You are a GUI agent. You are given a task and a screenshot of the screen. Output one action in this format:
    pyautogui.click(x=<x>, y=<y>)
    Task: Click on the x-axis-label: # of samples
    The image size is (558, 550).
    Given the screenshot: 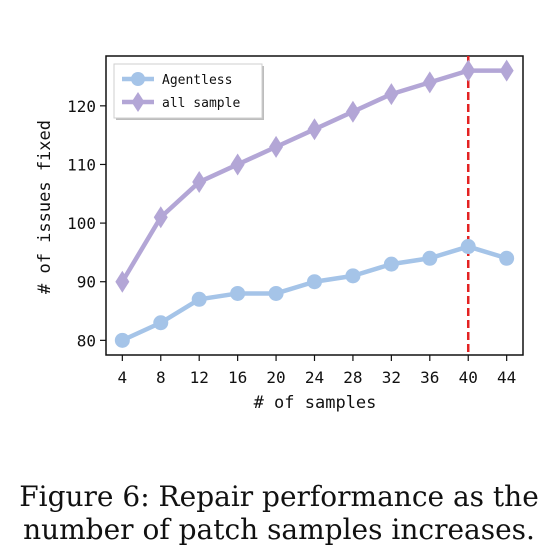 What is the action you would take?
    pyautogui.click(x=315, y=403)
    